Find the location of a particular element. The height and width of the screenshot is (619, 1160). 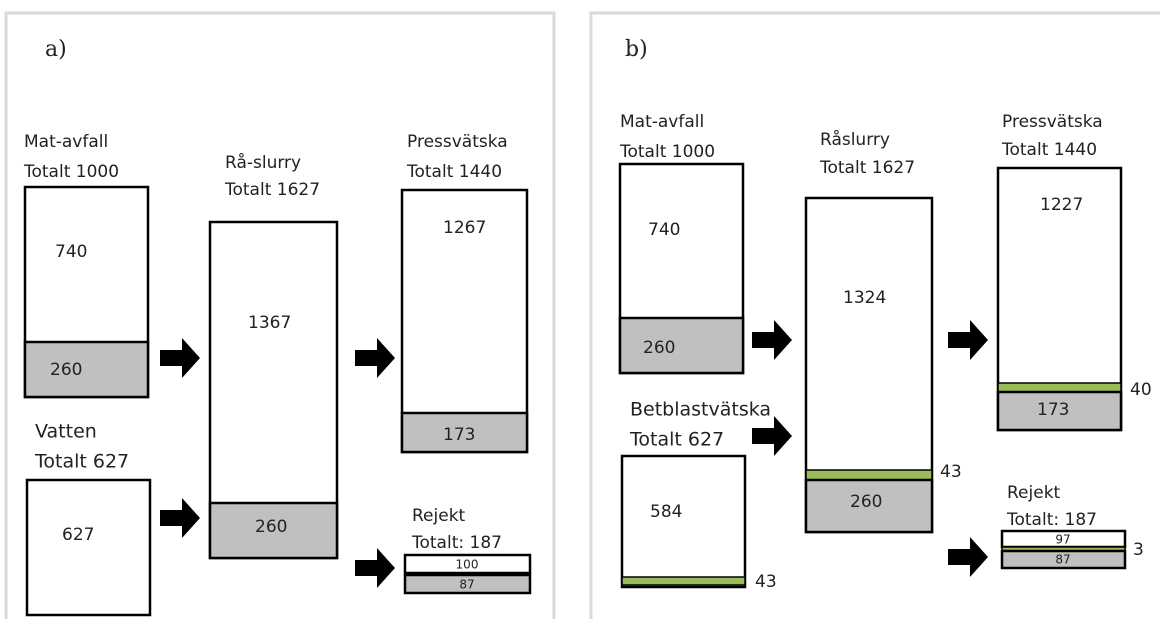

value: 1267 is located at coordinates (464, 228).